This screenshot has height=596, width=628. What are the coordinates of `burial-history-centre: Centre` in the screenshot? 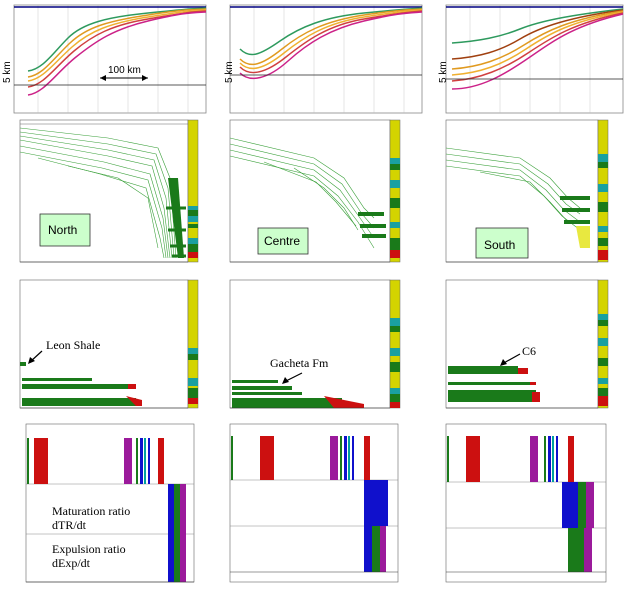 It's located at (324, 198).